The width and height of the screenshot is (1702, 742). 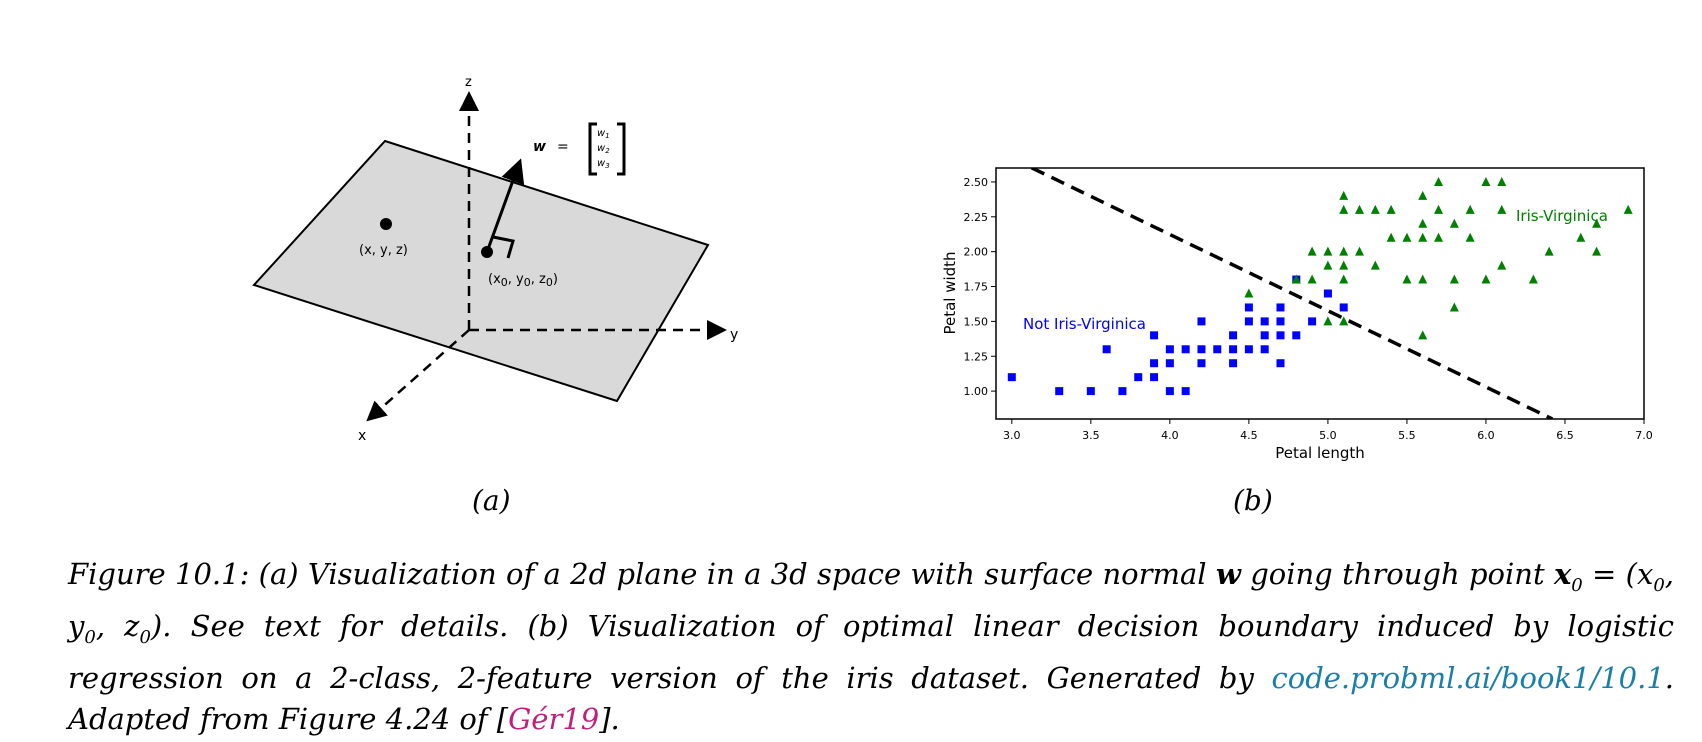 What do you see at coordinates (383, 250) in the screenshot?
I see `point-xyz-label: (x, y, z)` at bounding box center [383, 250].